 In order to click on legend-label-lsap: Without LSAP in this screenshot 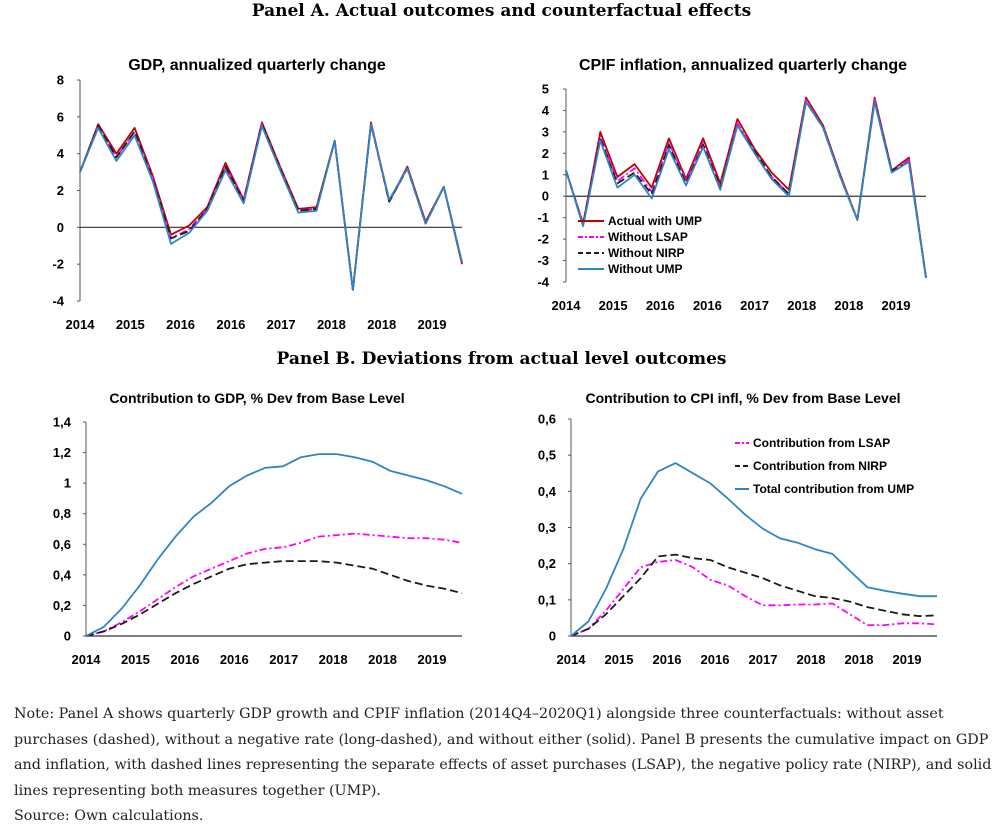, I will do `click(648, 237)`.